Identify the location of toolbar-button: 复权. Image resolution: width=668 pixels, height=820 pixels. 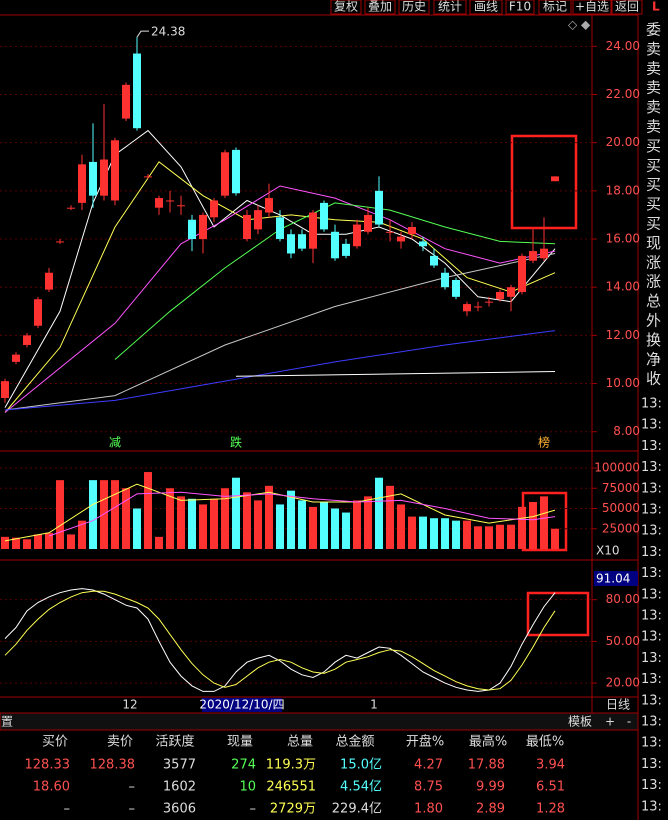
(346, 7).